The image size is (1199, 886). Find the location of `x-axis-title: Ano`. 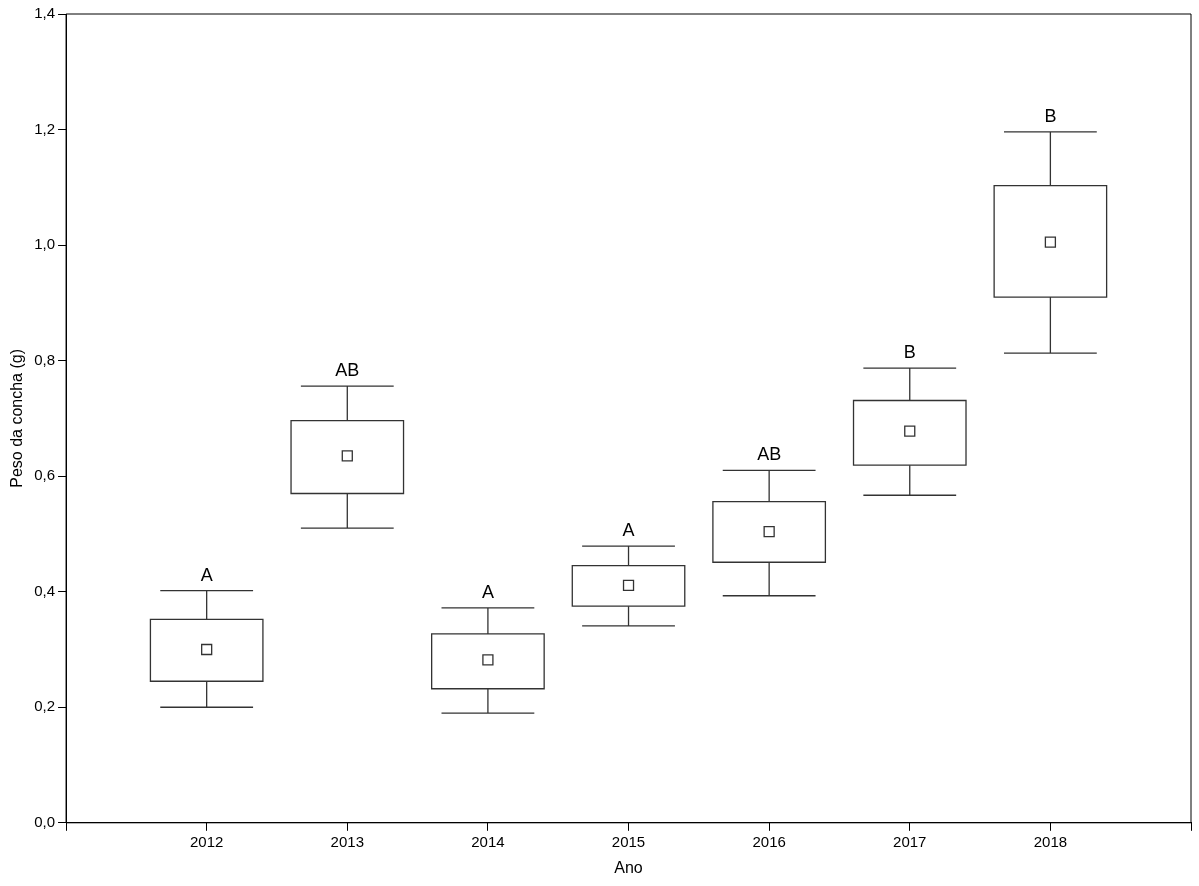

x-axis-title: Ano is located at coordinates (628, 867).